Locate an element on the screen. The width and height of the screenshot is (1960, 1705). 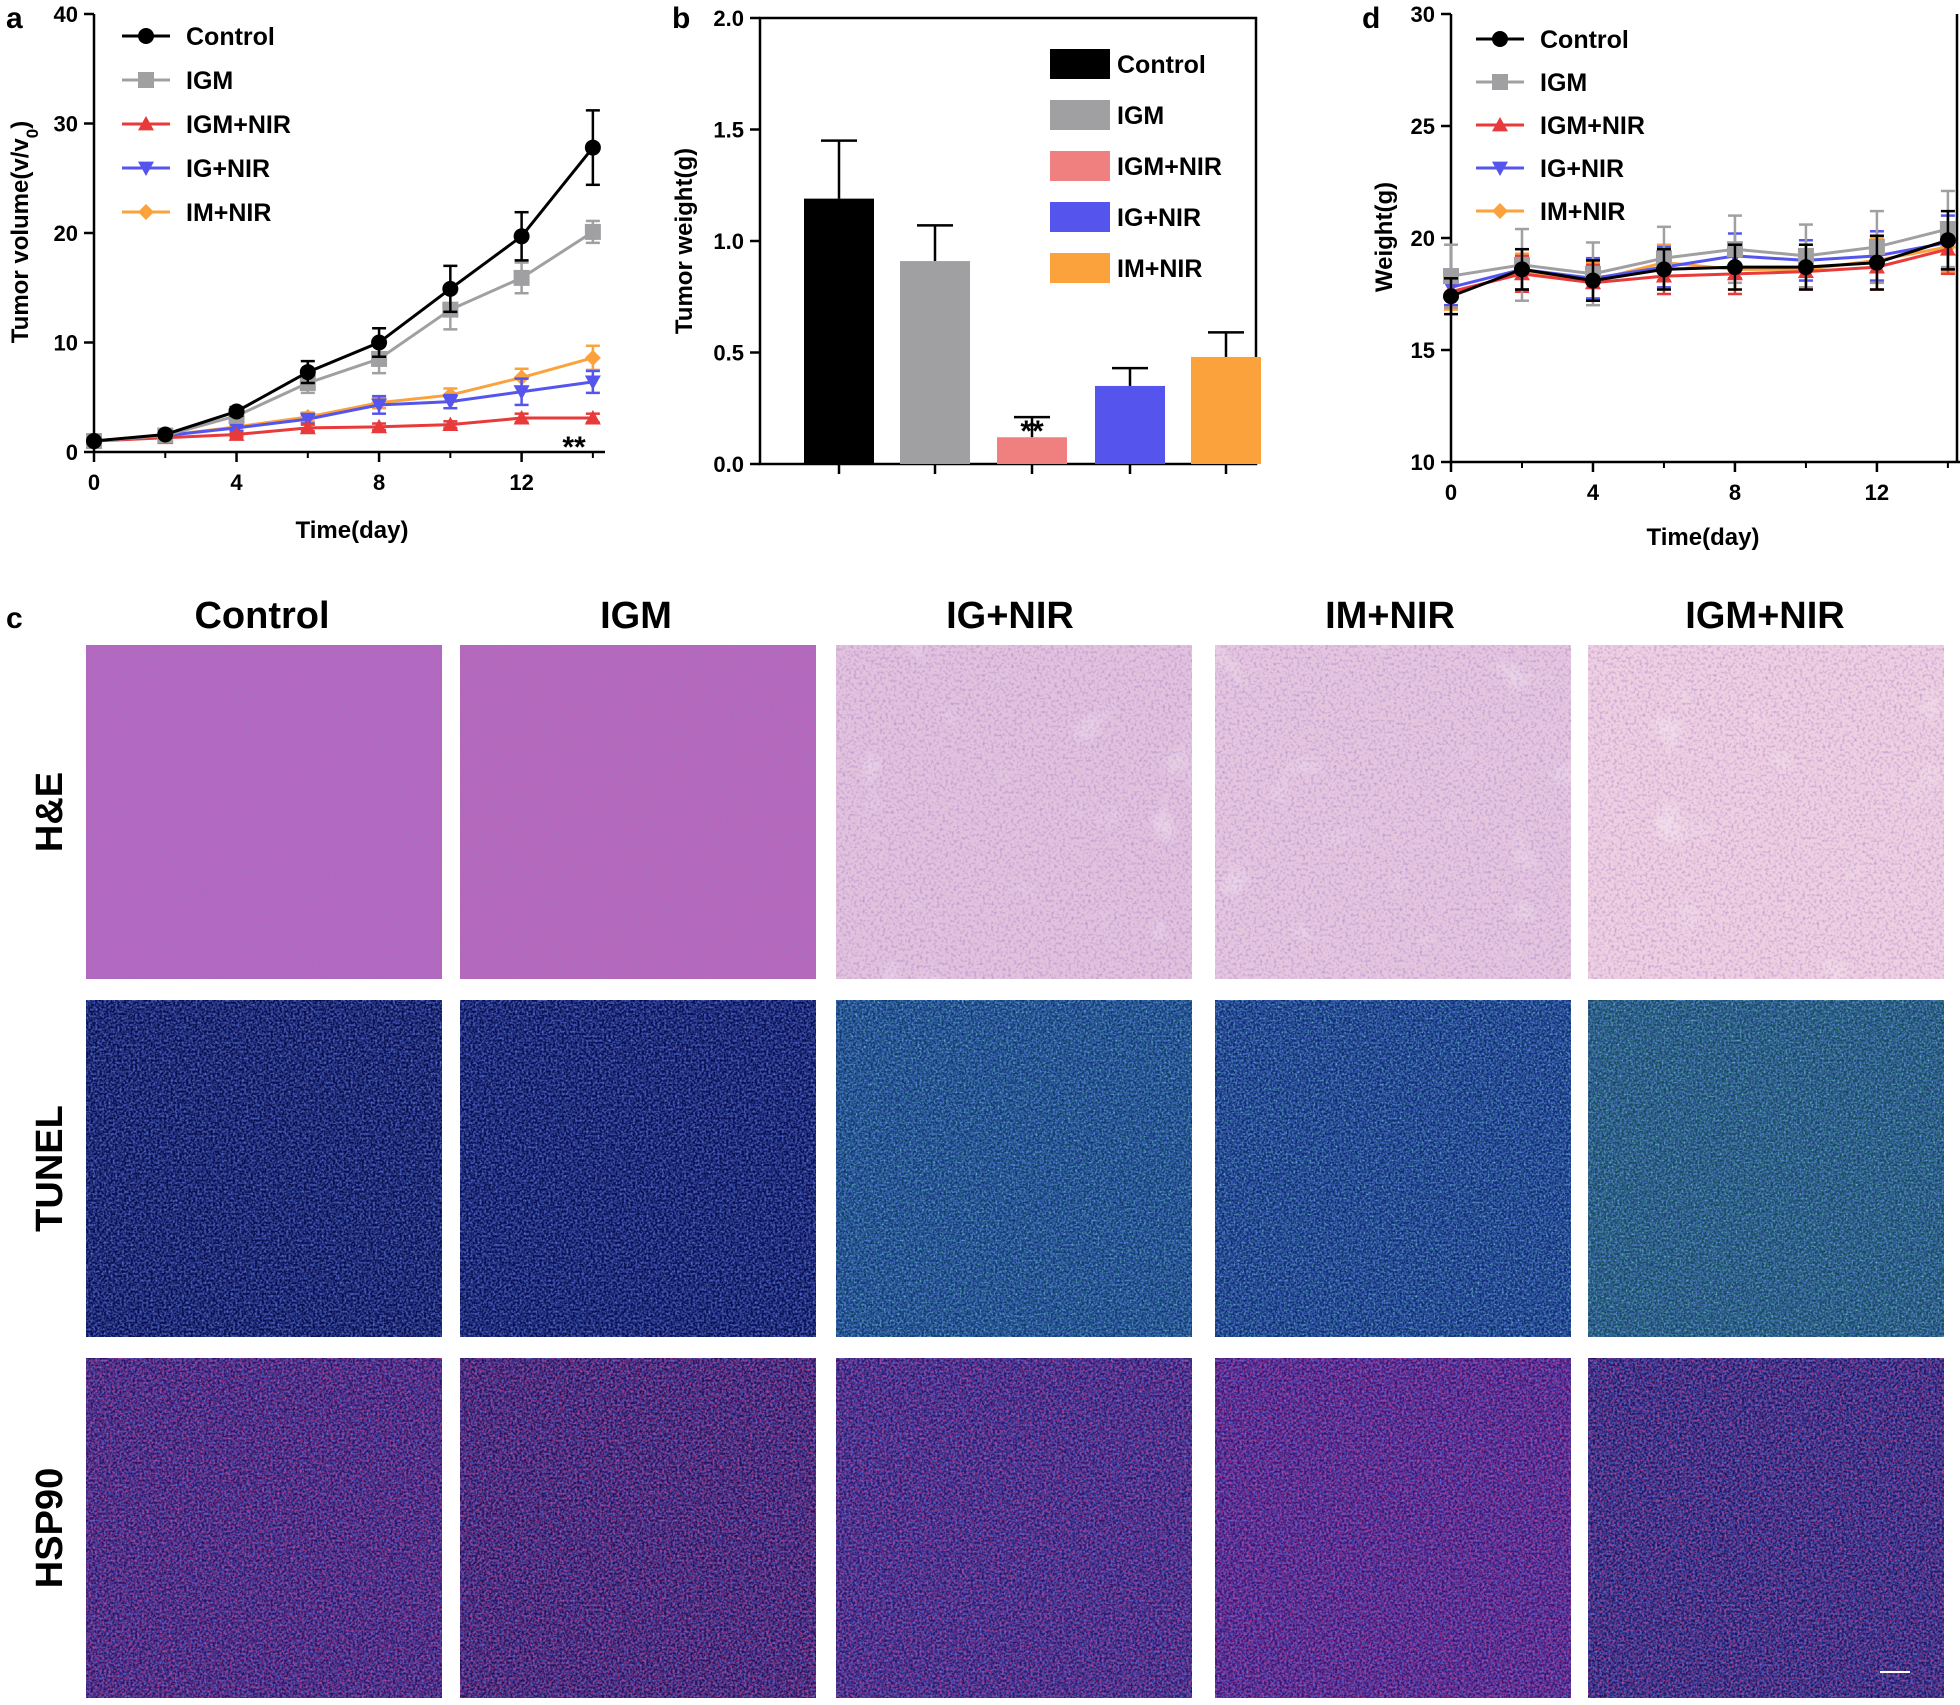
y-tick-label: 1.0 is located at coordinates (728, 241).